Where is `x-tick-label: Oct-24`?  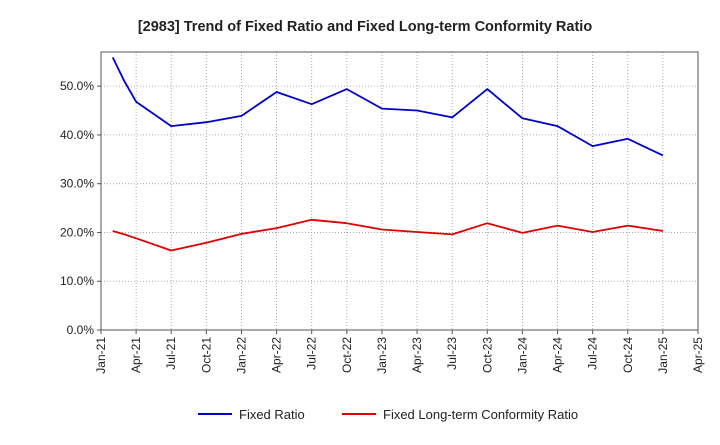 x-tick-label: Oct-24 is located at coordinates (628, 355).